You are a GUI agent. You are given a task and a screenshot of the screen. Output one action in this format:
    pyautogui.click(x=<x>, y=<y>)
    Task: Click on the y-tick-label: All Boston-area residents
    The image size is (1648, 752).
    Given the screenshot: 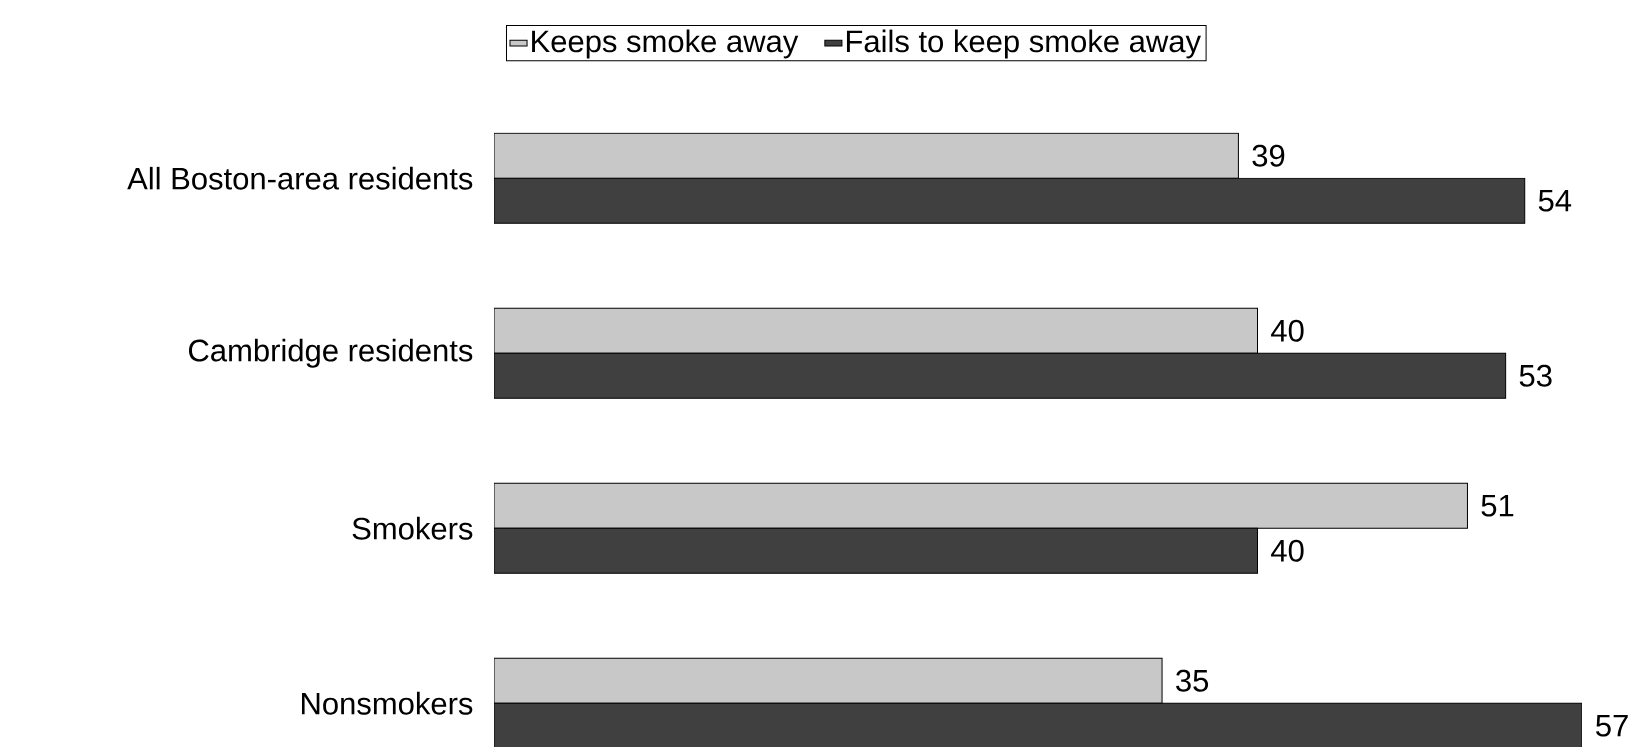 What is the action you would take?
    pyautogui.click(x=300, y=178)
    